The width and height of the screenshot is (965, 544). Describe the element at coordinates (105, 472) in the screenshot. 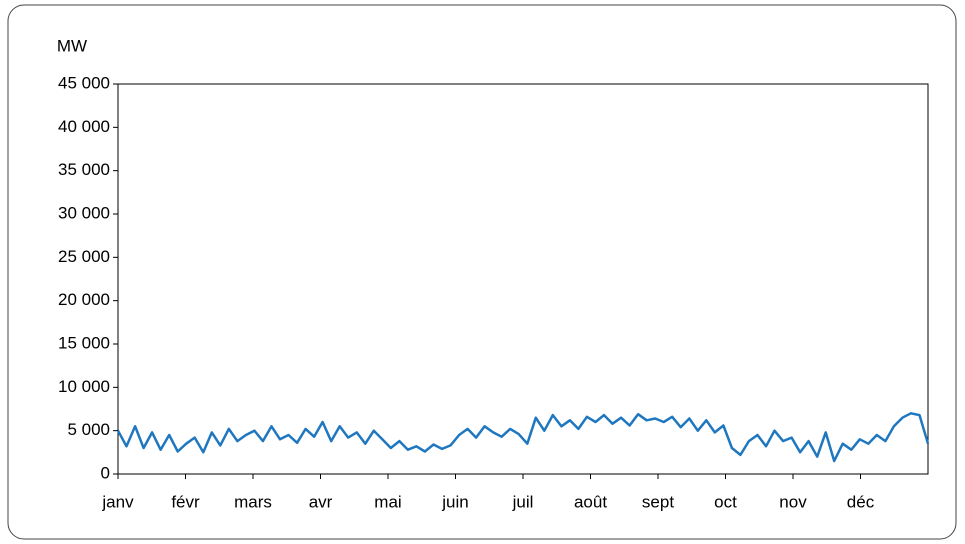

I see `y-tick-label: 0` at that location.